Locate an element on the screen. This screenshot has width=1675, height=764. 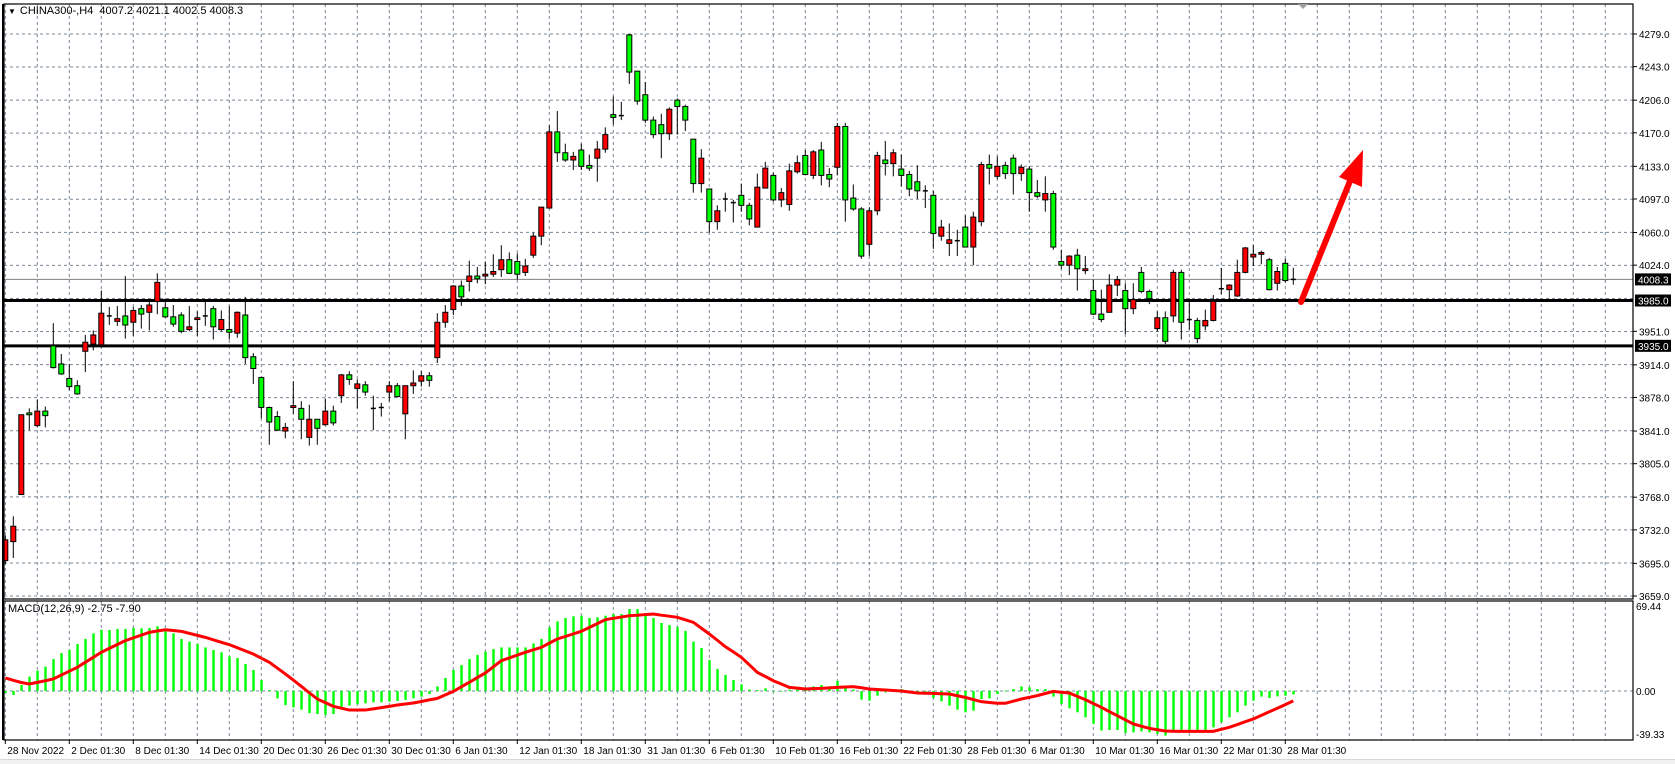
current-price-label: 4008.3 is located at coordinates (1653, 280).